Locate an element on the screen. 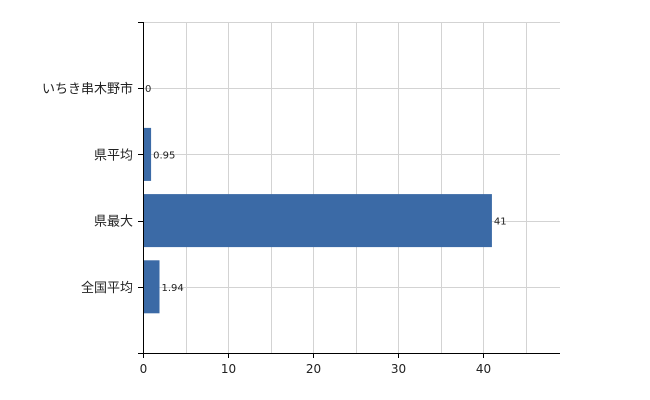  x-tick-label: 20 is located at coordinates (313, 369).